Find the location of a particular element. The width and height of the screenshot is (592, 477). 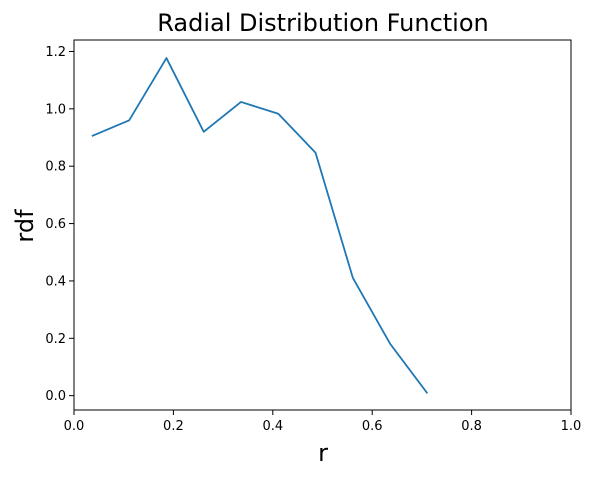

x-tick-label: 0.0 is located at coordinates (74, 426).